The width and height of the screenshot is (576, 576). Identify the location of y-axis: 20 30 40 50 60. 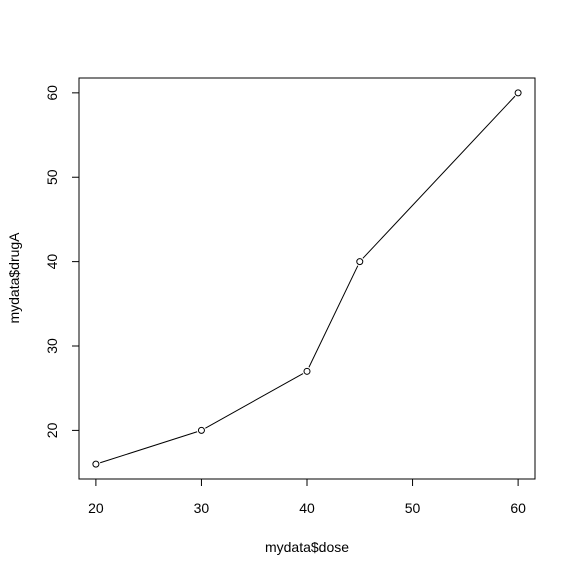
(62, 261).